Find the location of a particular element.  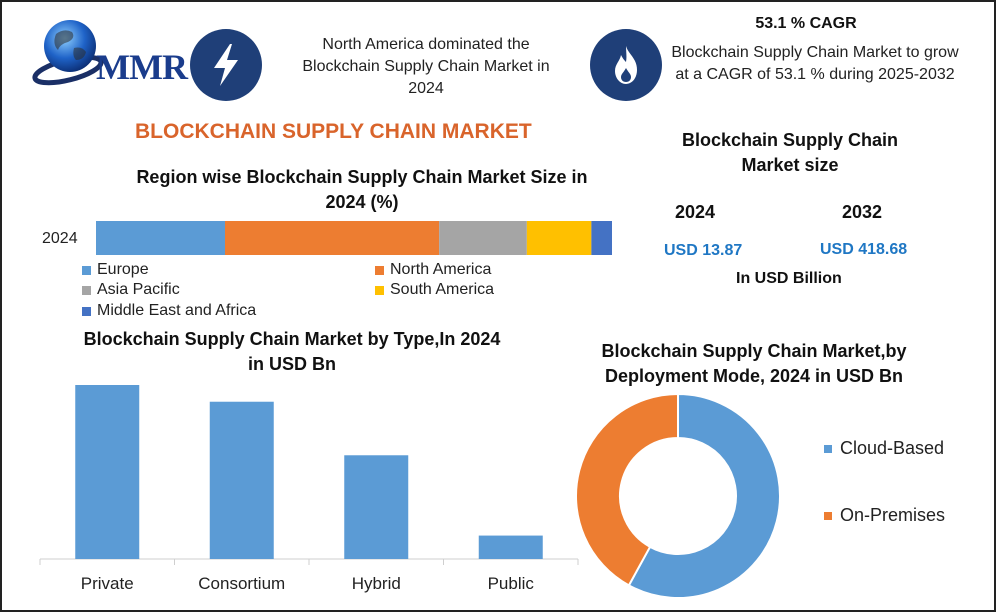

deployment-donut-chart is located at coordinates (678, 495).